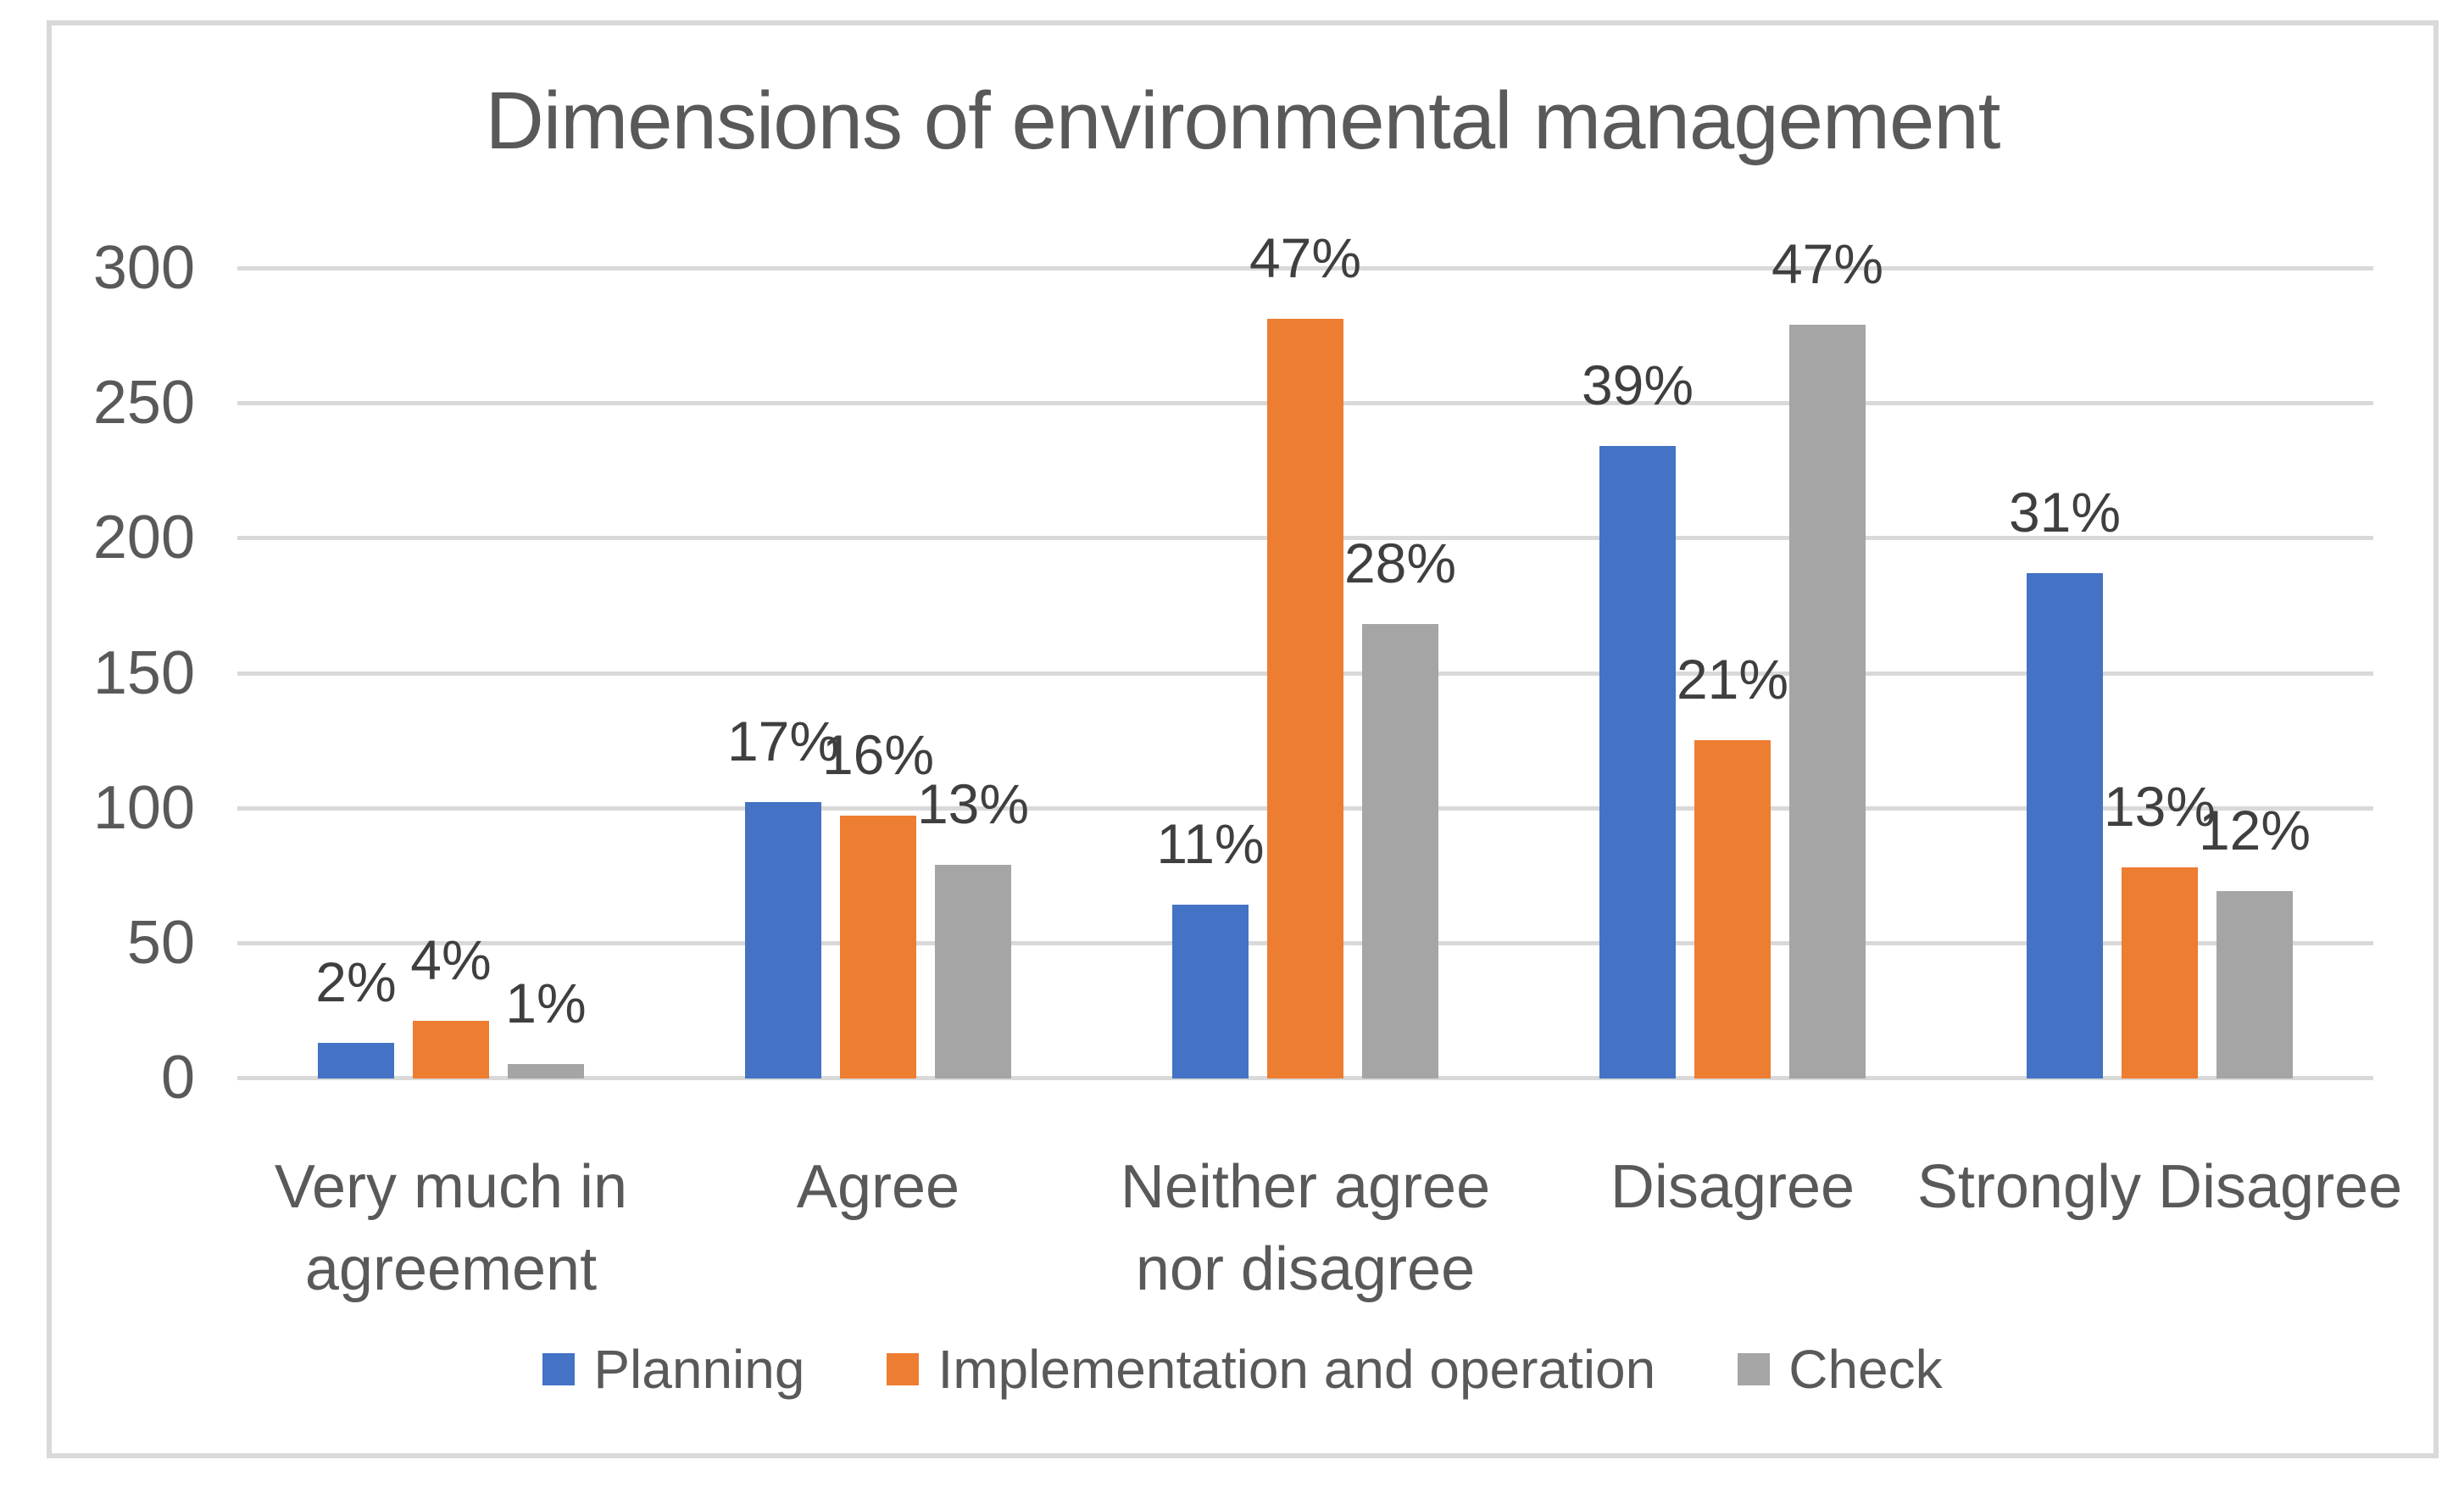  What do you see at coordinates (1827, 263) in the screenshot?
I see `data-label-check-disagree: 47%` at bounding box center [1827, 263].